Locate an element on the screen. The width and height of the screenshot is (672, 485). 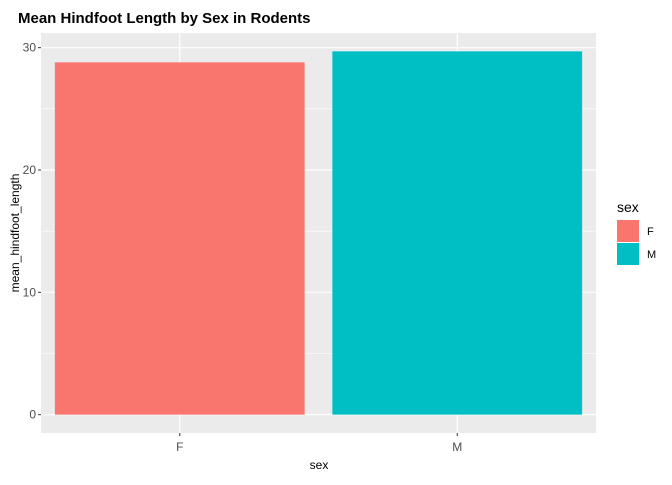
chart-title: Mean Hindfoot Length by Sex in Rodents is located at coordinates (164, 18).